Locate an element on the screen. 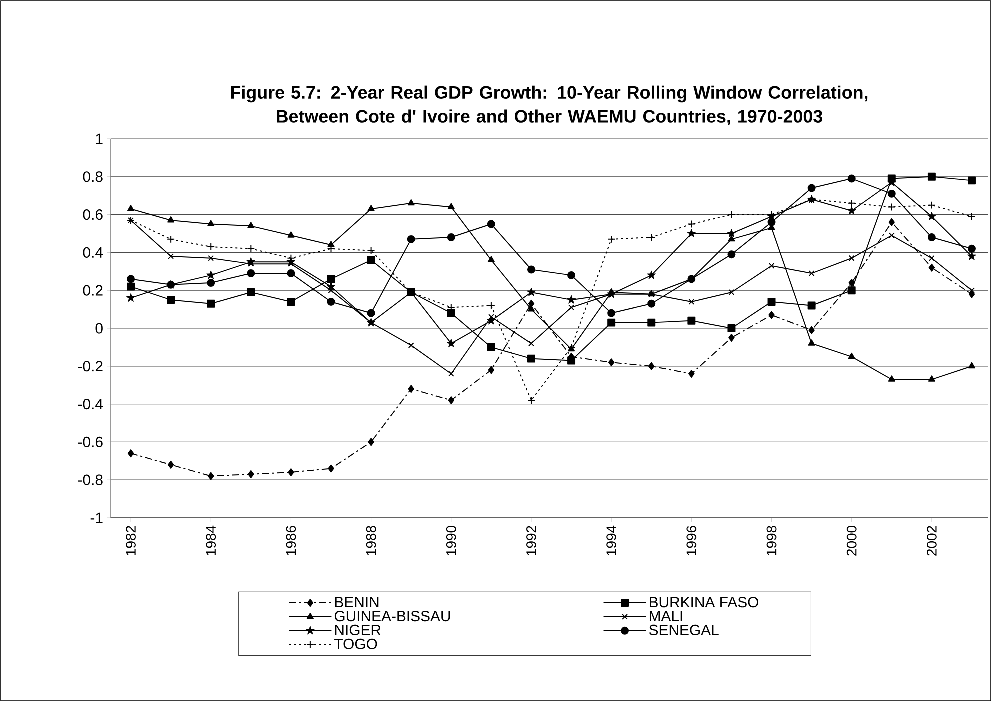 The height and width of the screenshot is (702, 992). chart-title: Figure 5.7: 2-Year Real GDP Growth: 10-Year Rolling Window Correlation, Between Cote d' Ivoire and Other WAEMU Countries, 1970-2003 is located at coordinates (549, 106).